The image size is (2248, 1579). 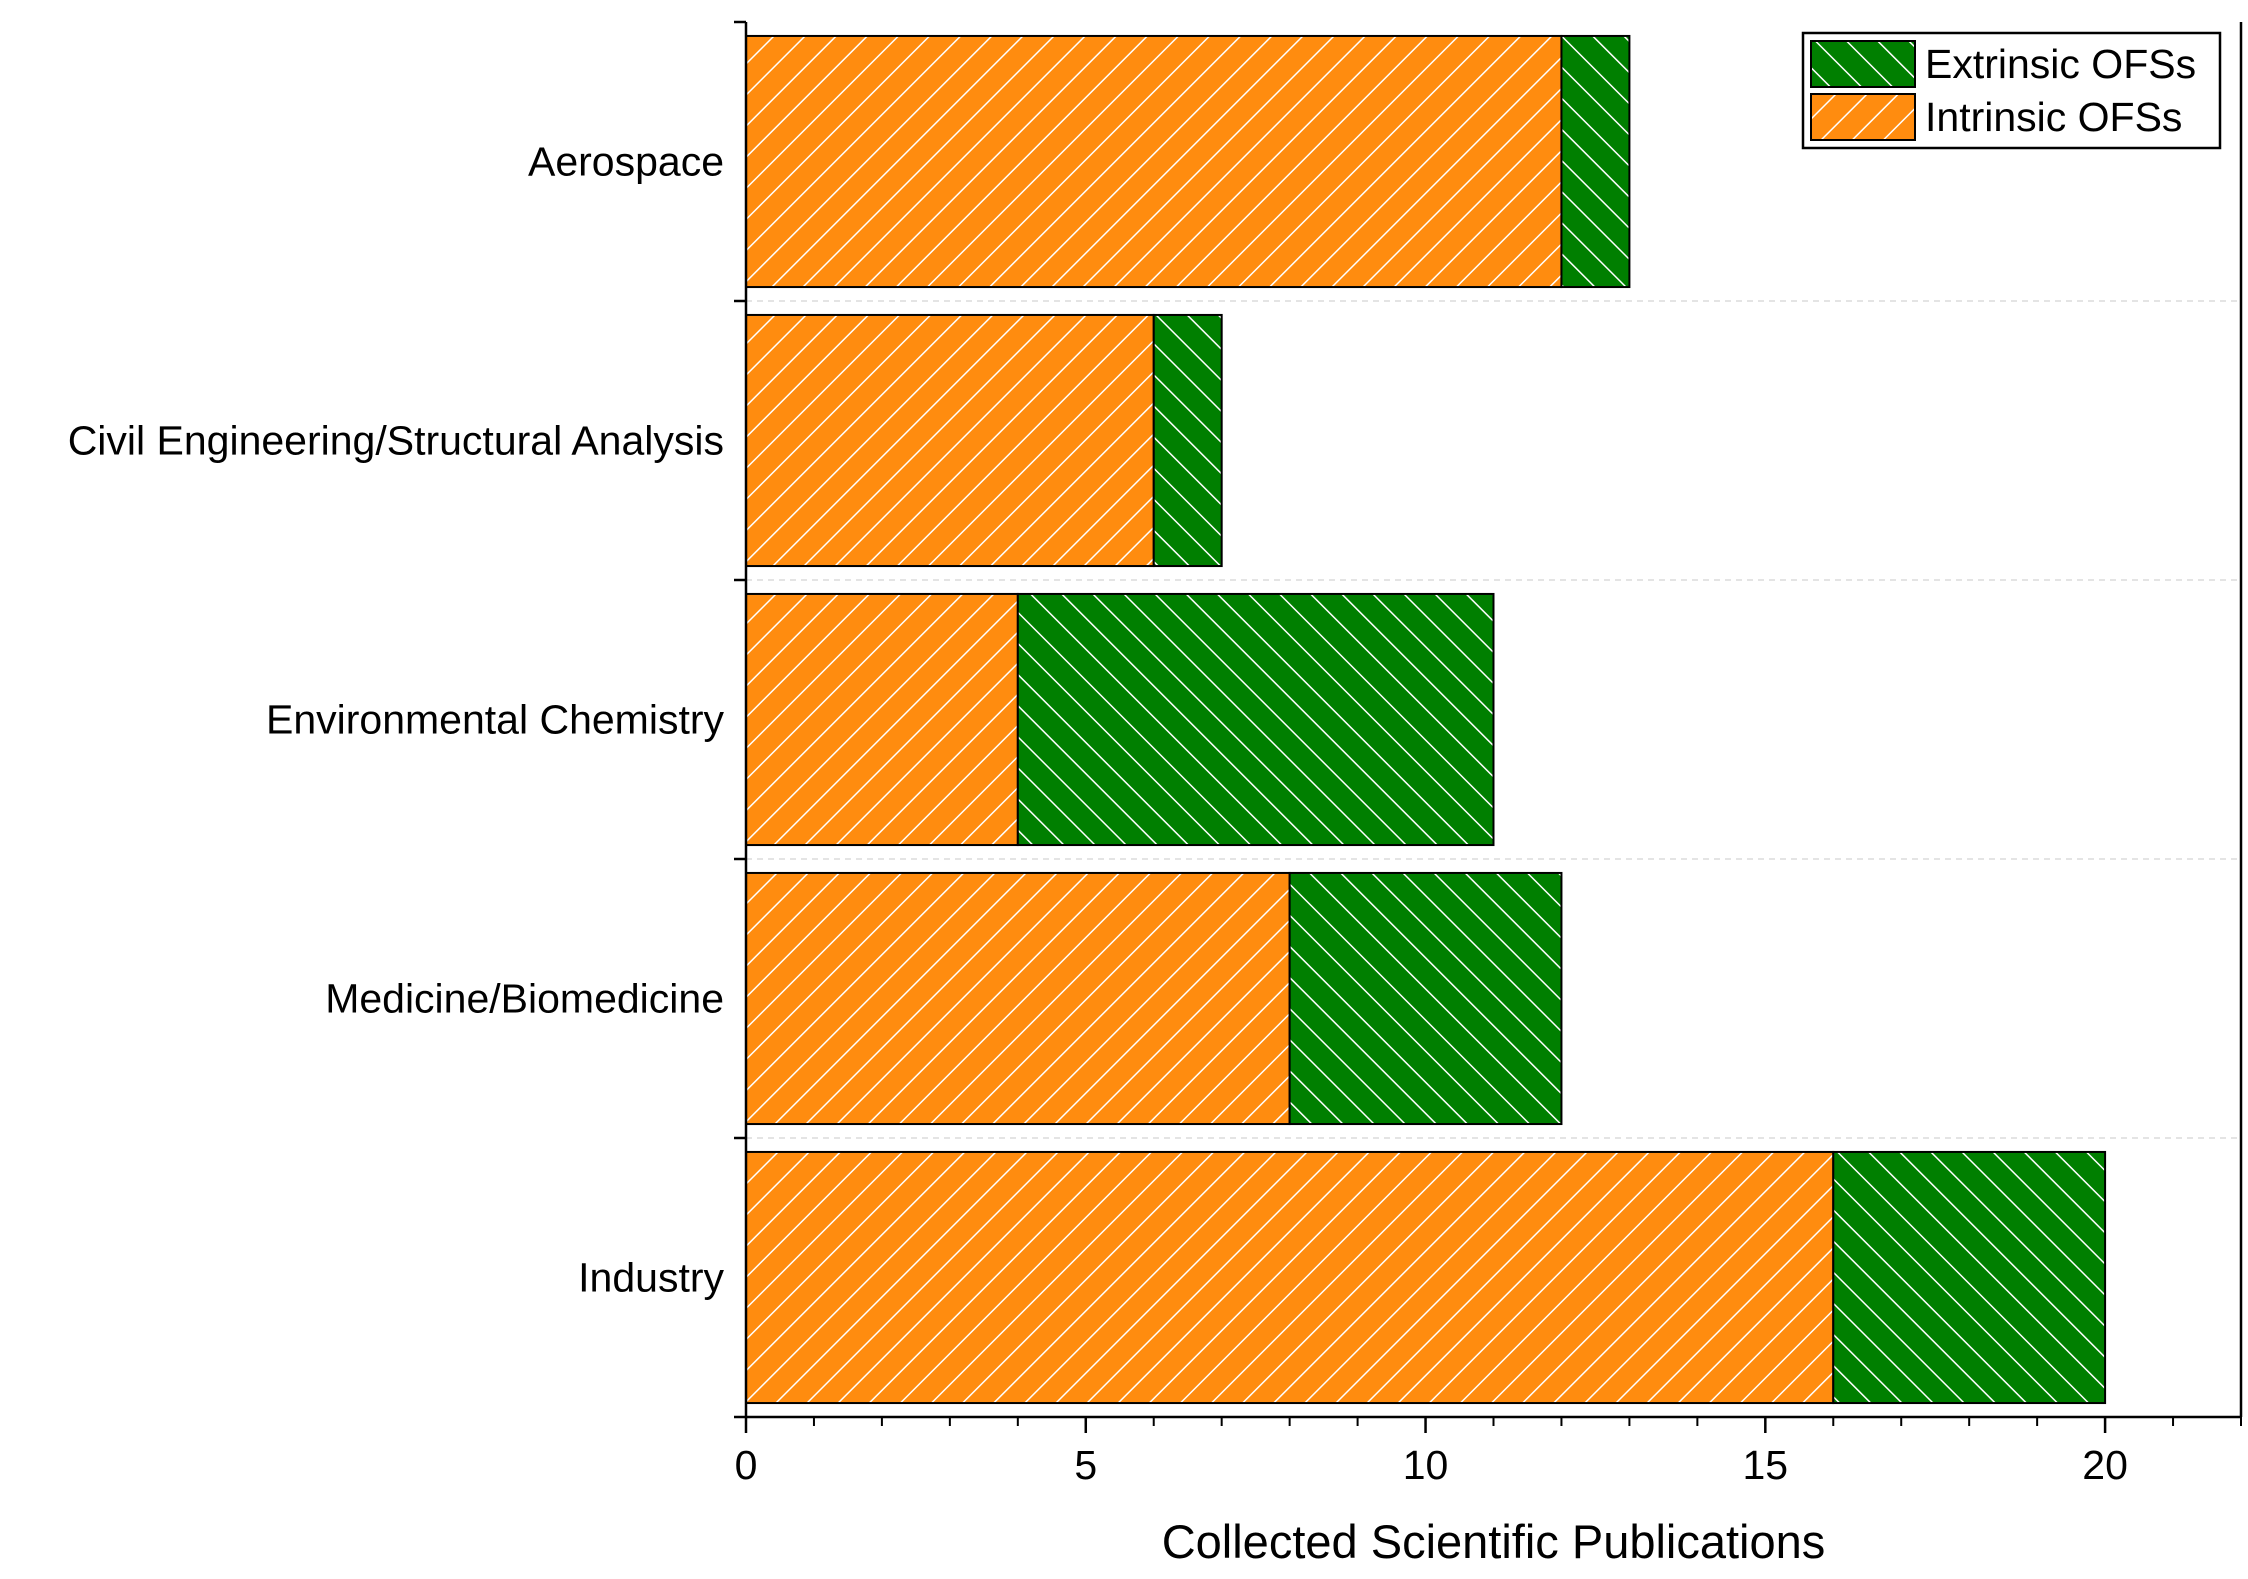 What do you see at coordinates (2011, 90) in the screenshot?
I see `legend: Extrinsic OFSs Intrinsic OFSs` at bounding box center [2011, 90].